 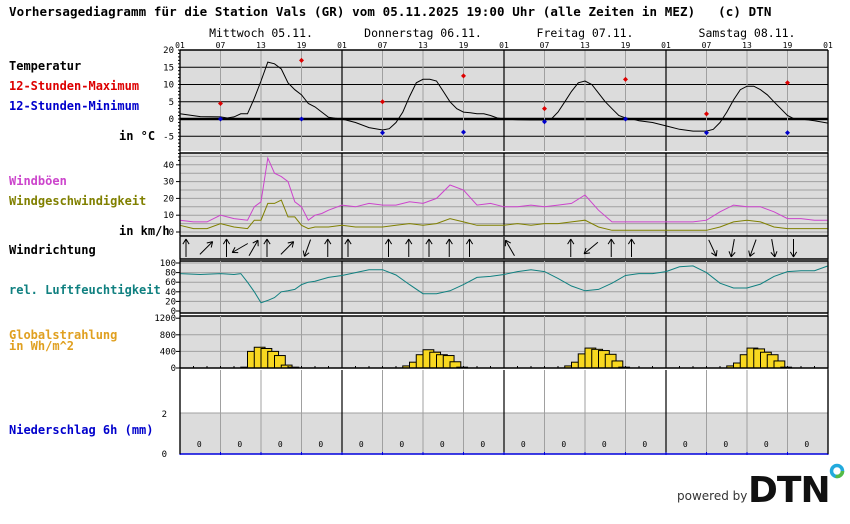 What do you see at coordinates (85, 290) in the screenshot?
I see `label-humidity: rel. Luftfeuchtigkeit` at bounding box center [85, 290].